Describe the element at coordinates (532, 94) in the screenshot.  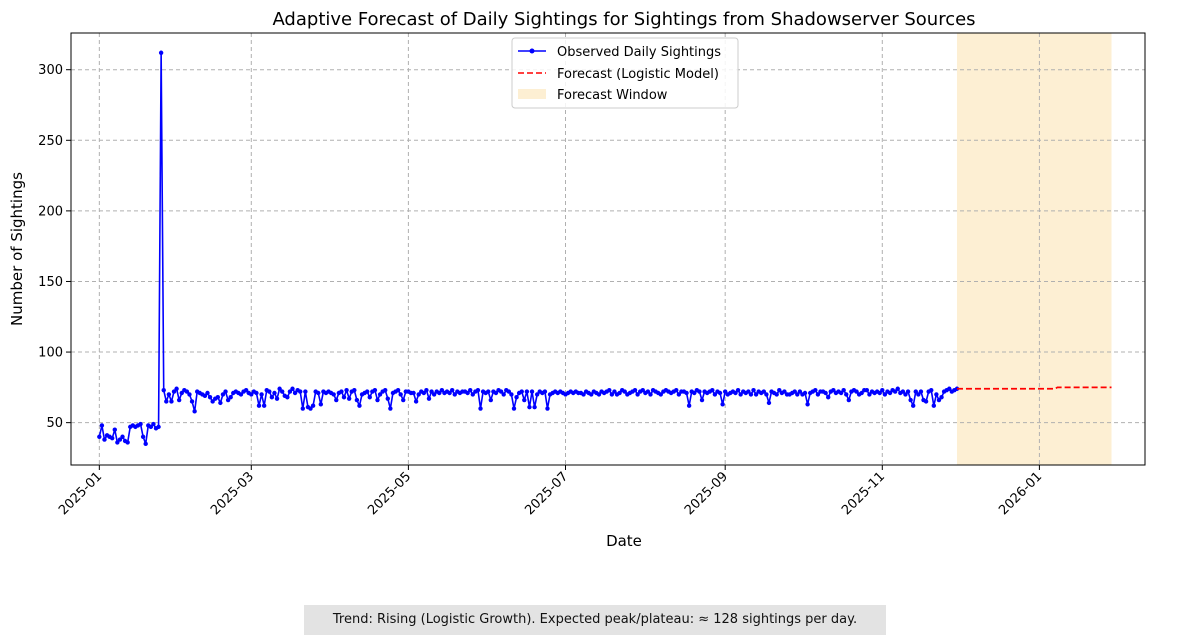
I see `legend-window-swatch` at that location.